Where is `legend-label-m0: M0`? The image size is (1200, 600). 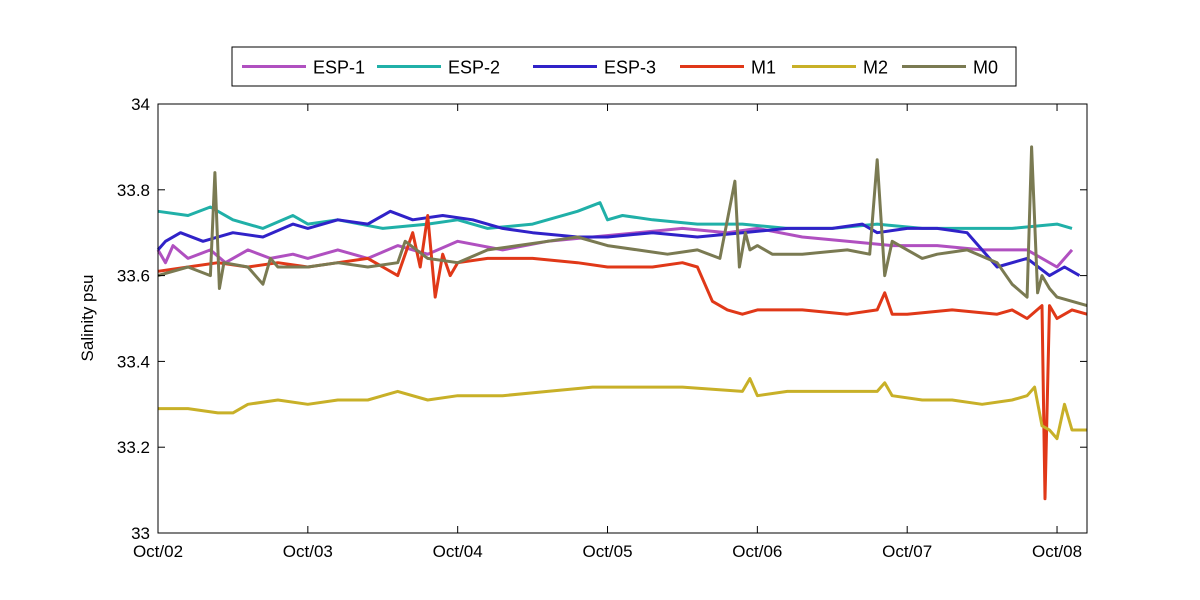 legend-label-m0: M0 is located at coordinates (985, 68).